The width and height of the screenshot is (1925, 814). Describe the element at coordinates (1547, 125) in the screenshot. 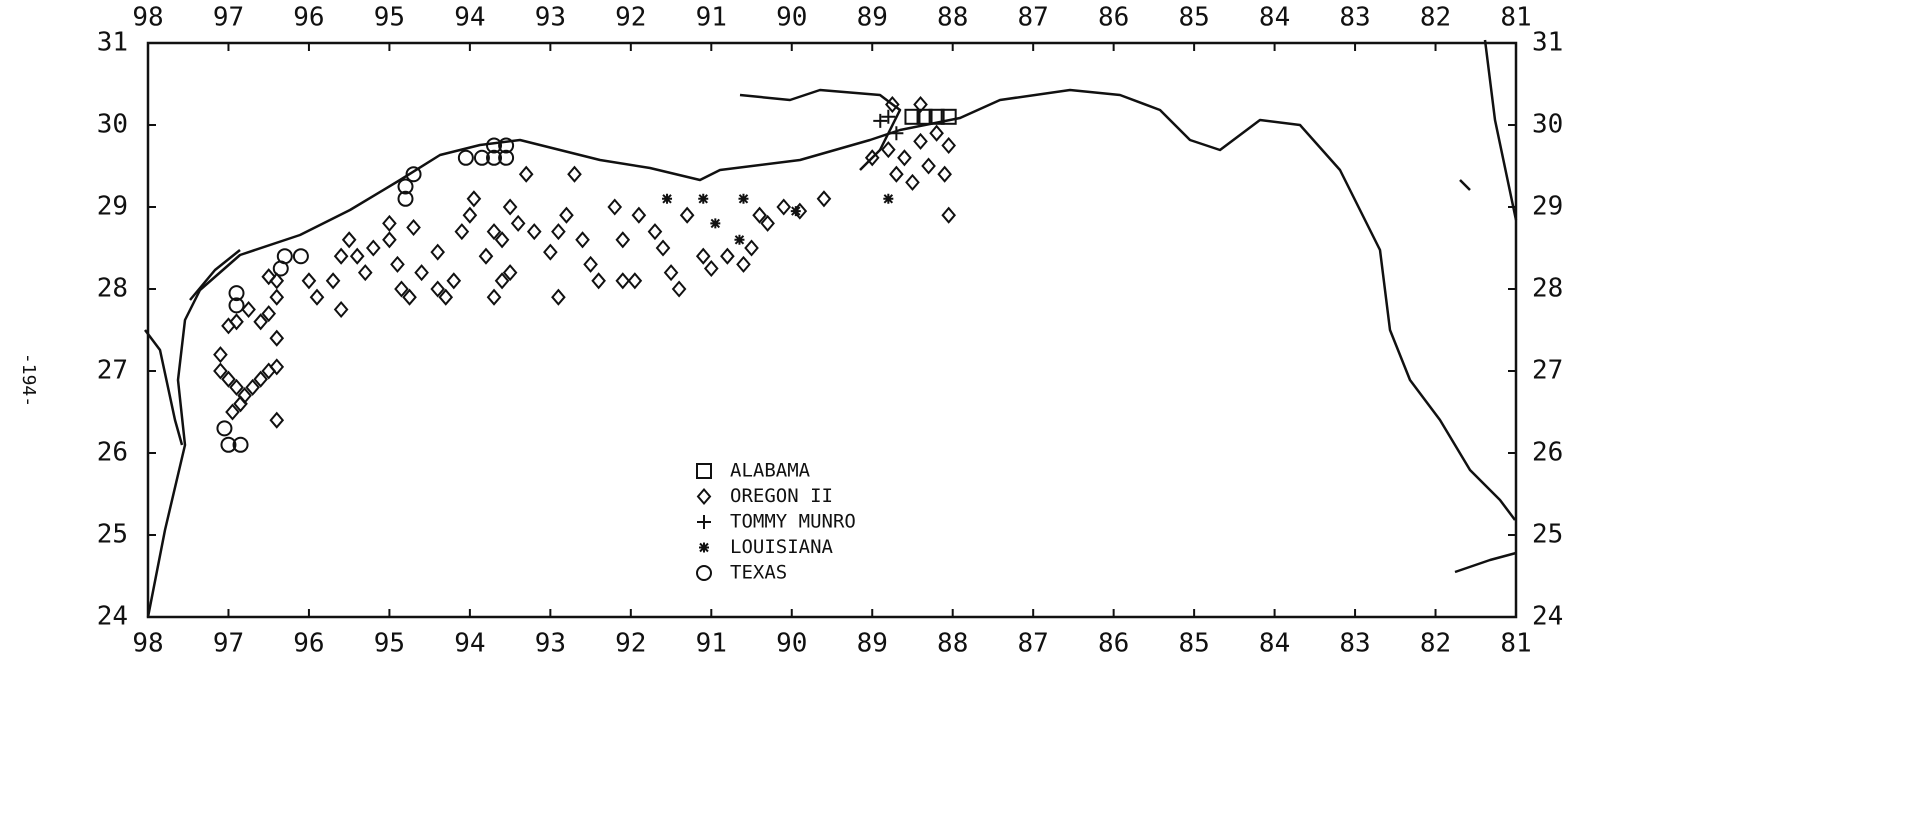

I see `y-tick-label-right: 30` at that location.